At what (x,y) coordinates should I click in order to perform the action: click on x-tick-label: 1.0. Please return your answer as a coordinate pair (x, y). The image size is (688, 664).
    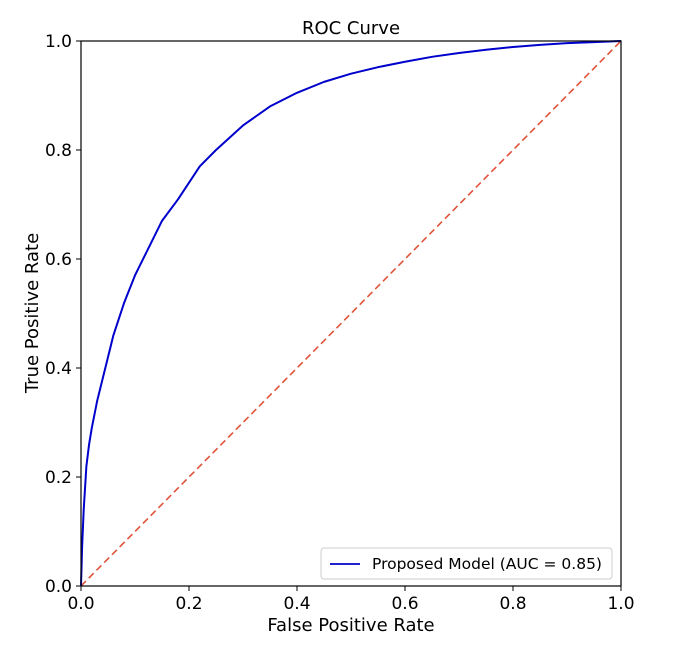
    Looking at the image, I should click on (620, 604).